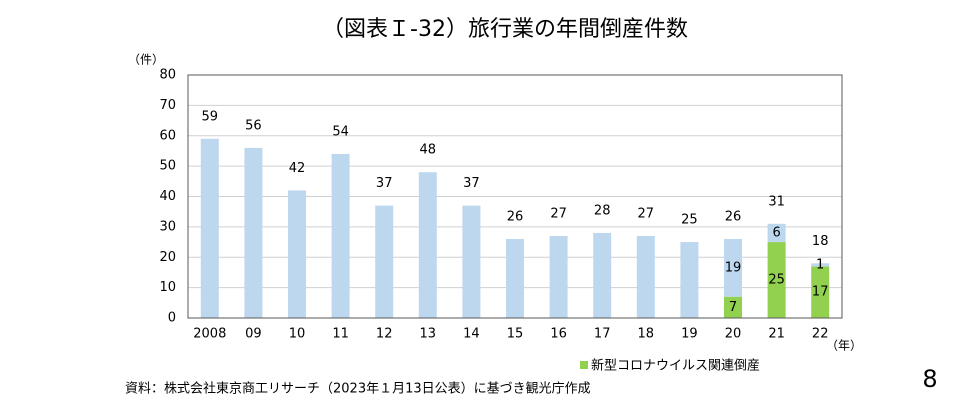 Image resolution: width=955 pixels, height=416 pixels. Describe the element at coordinates (733, 334) in the screenshot. I see `x-tick-label: 20` at that location.